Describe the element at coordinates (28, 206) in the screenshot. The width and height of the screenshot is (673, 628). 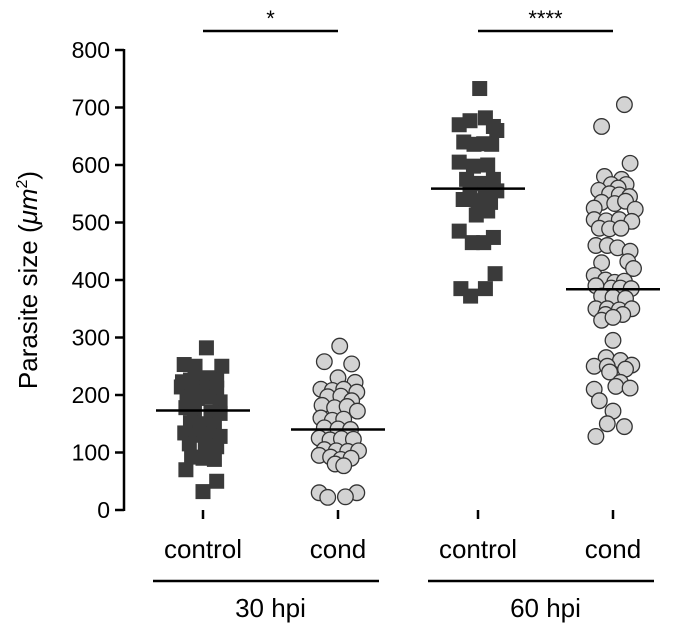
I see `y-axis-label-unit: μm` at that location.